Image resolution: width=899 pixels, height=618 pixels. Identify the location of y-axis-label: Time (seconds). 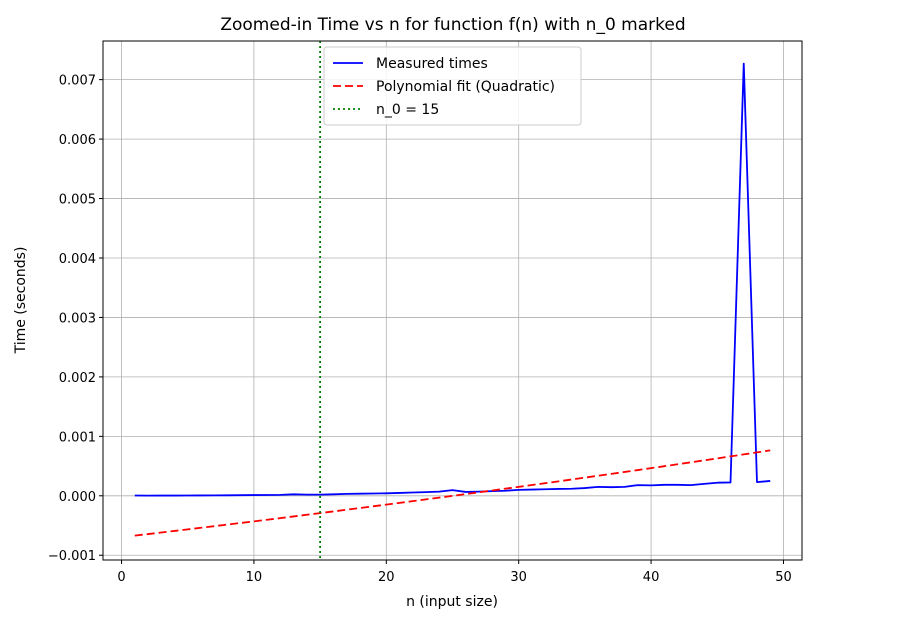
(21, 301).